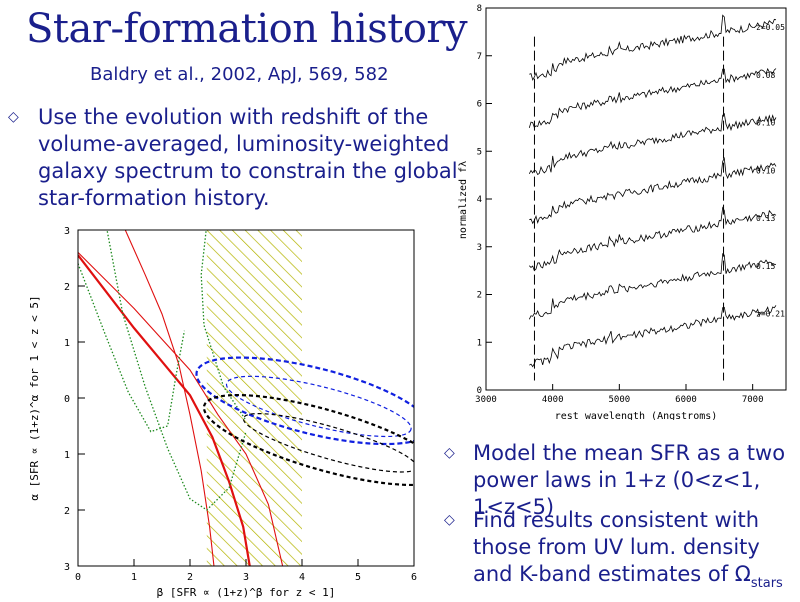 The image size is (800, 602). What do you see at coordinates (414, 577) in the screenshot?
I see `x-tick-label: 6` at bounding box center [414, 577].